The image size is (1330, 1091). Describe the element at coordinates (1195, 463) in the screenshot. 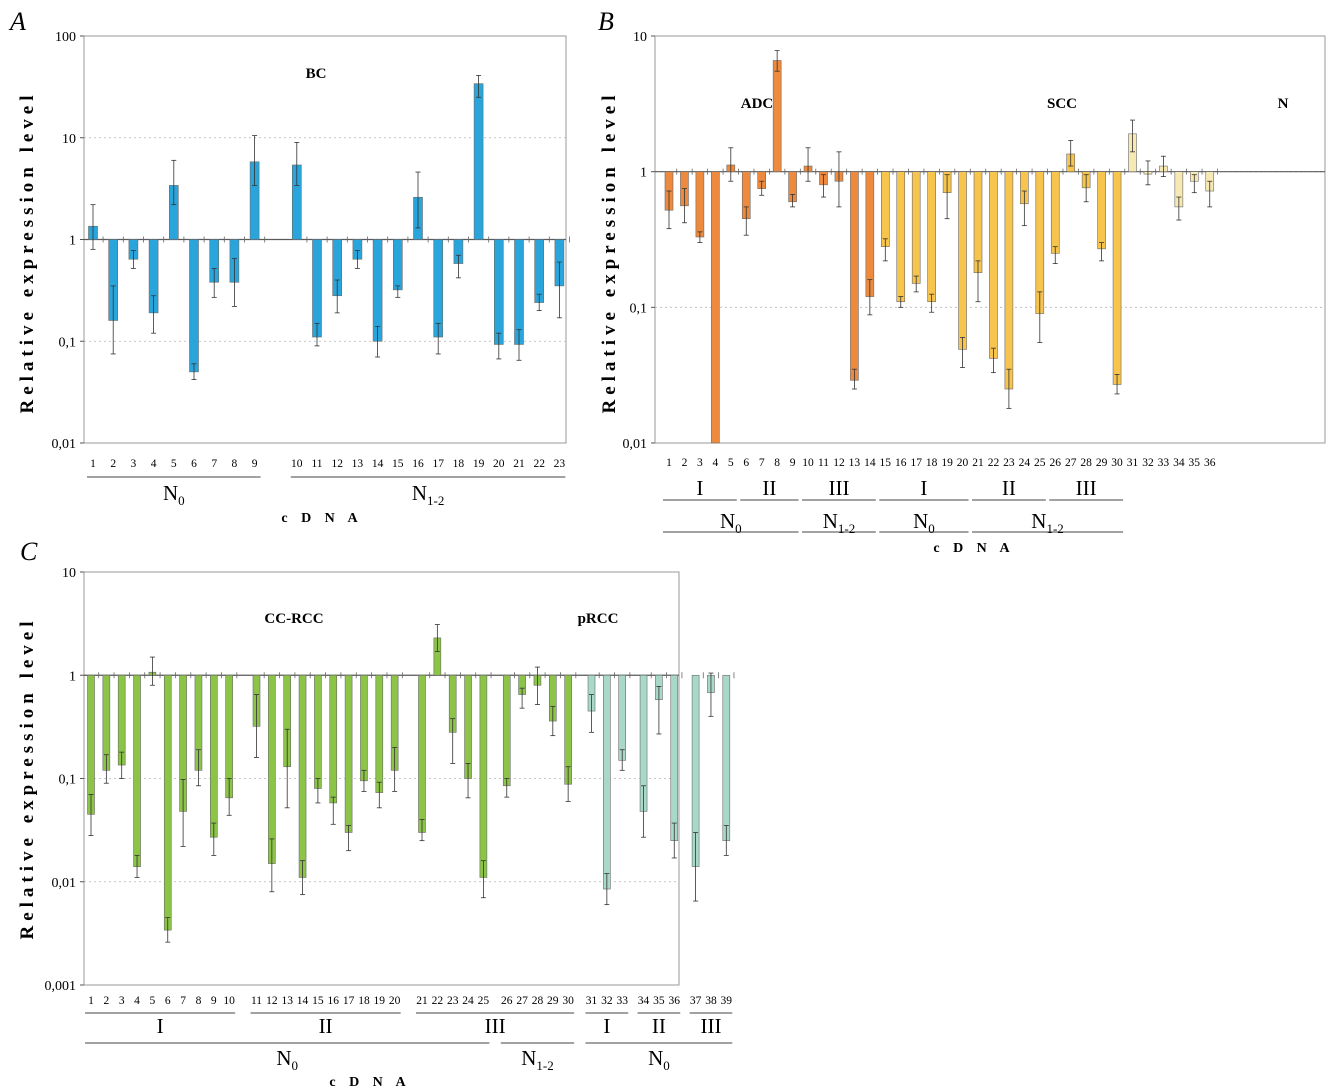

I see `x-tick-label: 35` at that location.